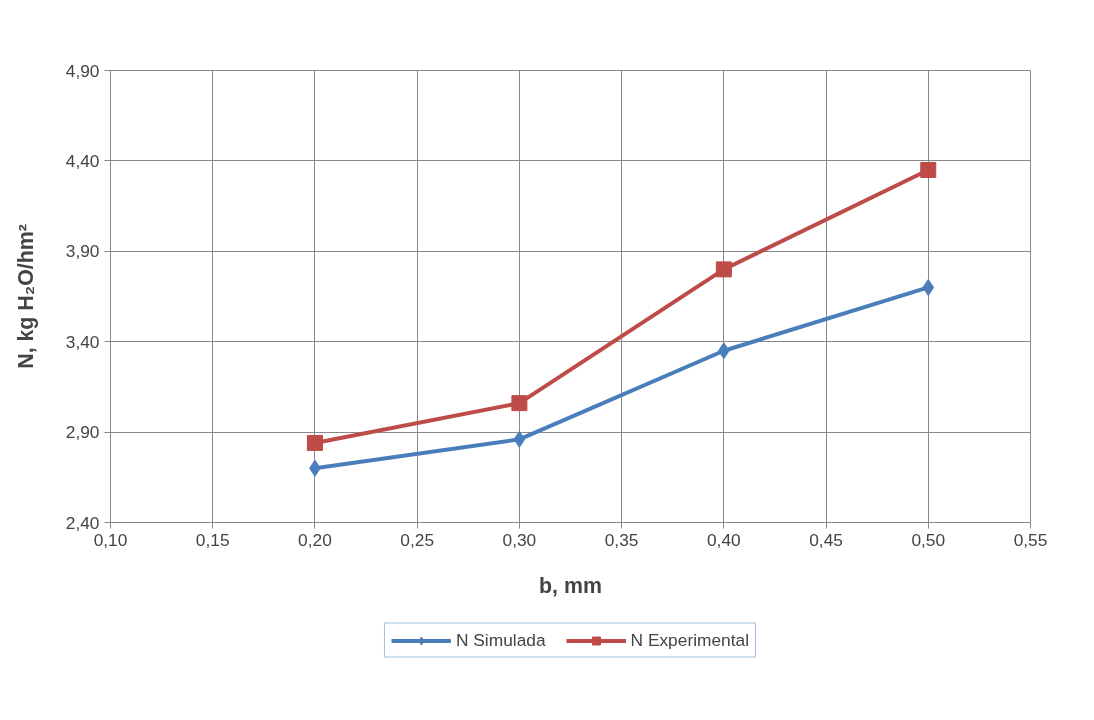 This screenshot has height=720, width=1094. What do you see at coordinates (621, 539) in the screenshot?
I see `x-tick-label: 0,35` at bounding box center [621, 539].